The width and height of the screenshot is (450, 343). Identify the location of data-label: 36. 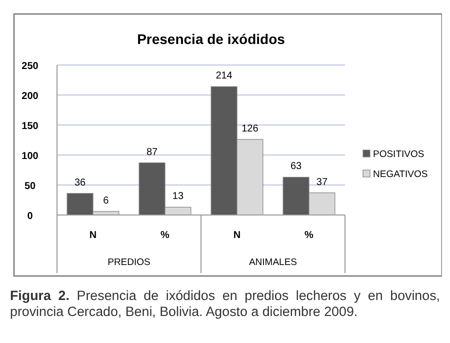
(80, 182).